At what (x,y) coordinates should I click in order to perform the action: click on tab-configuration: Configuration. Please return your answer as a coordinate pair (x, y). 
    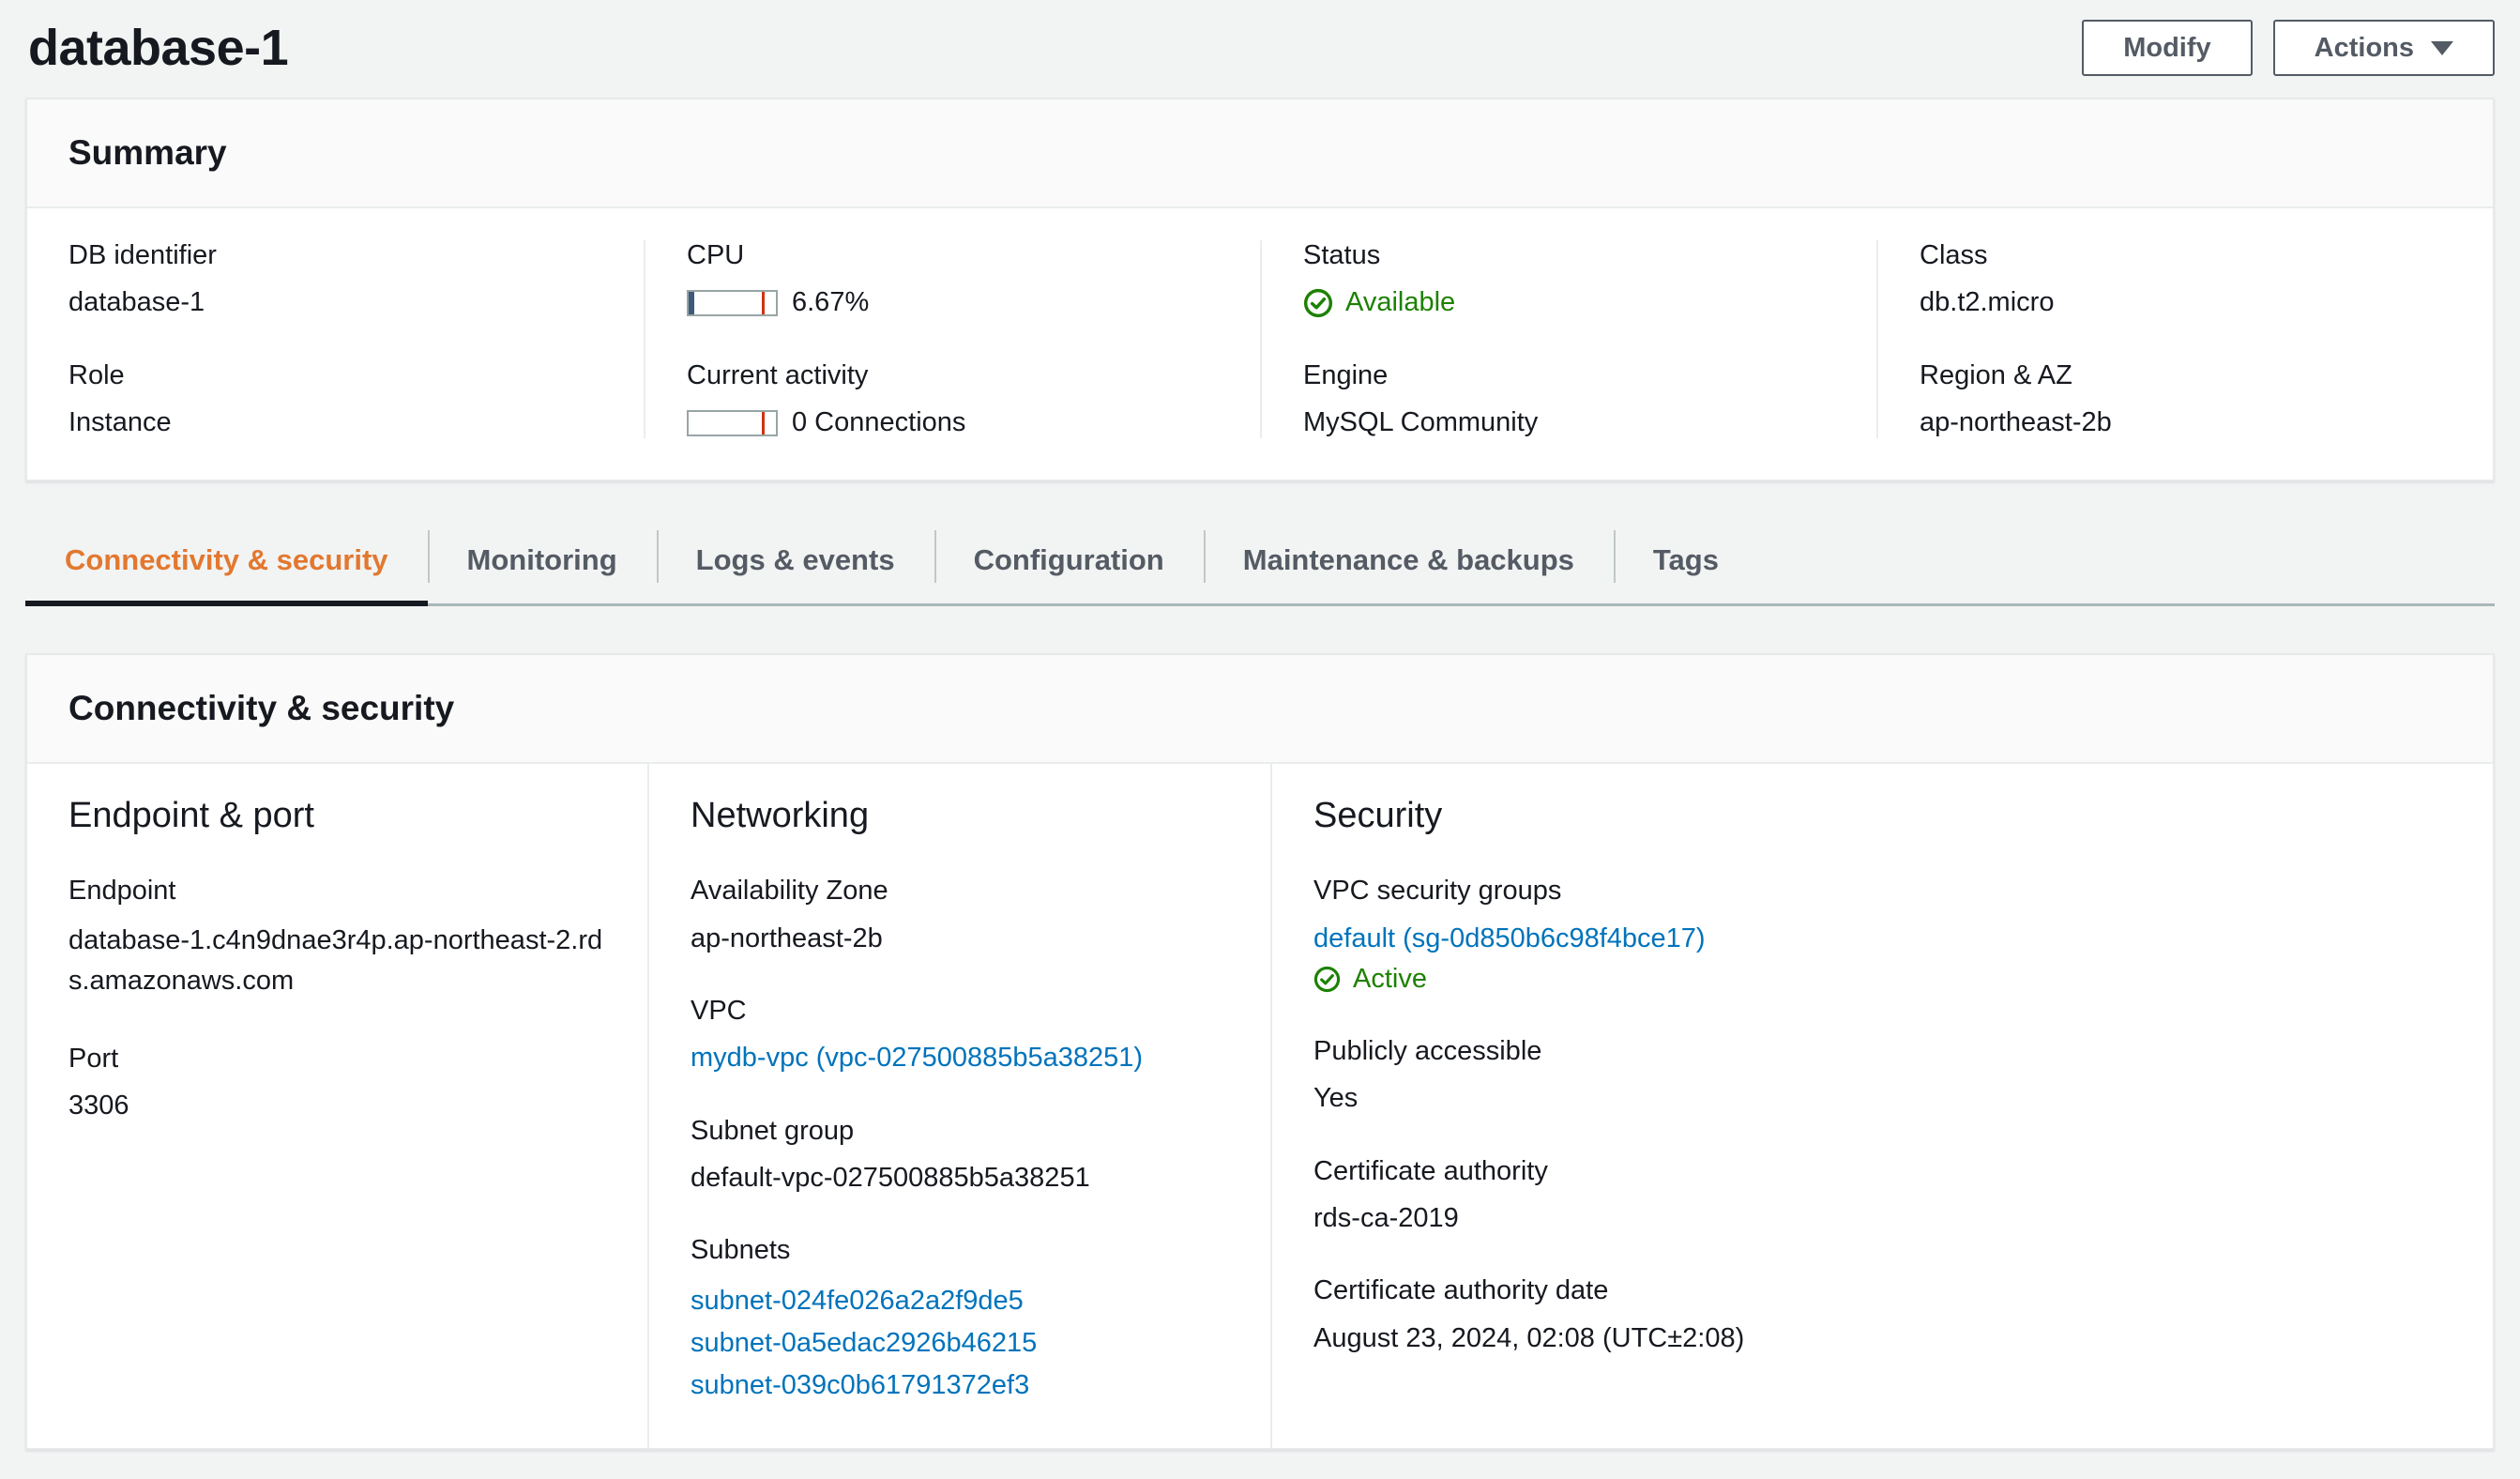
    Looking at the image, I should click on (1069, 564).